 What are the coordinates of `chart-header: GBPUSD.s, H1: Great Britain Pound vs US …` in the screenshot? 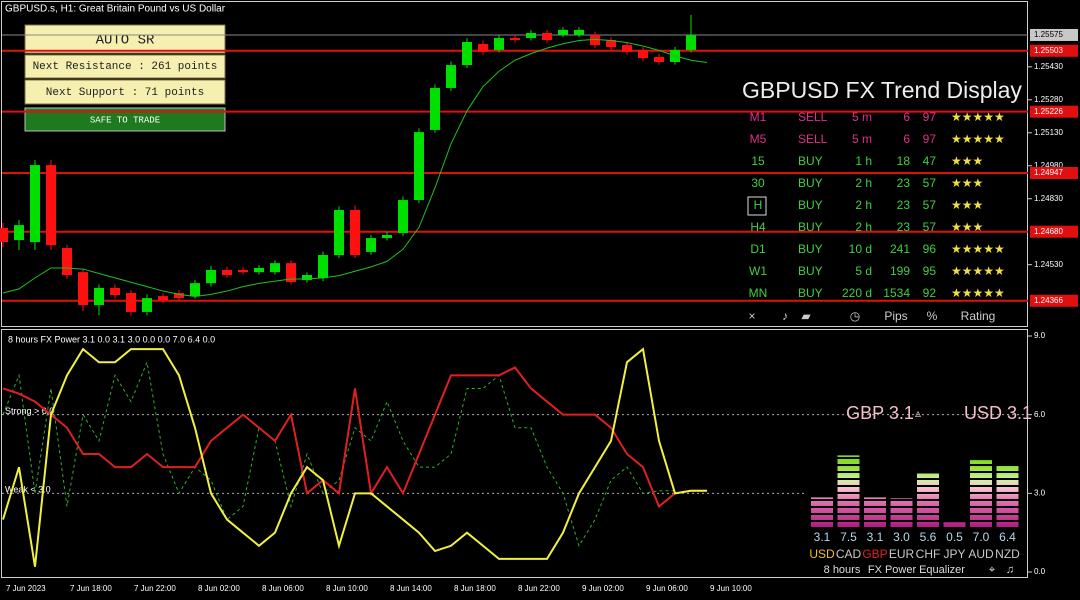 It's located at (115, 9).